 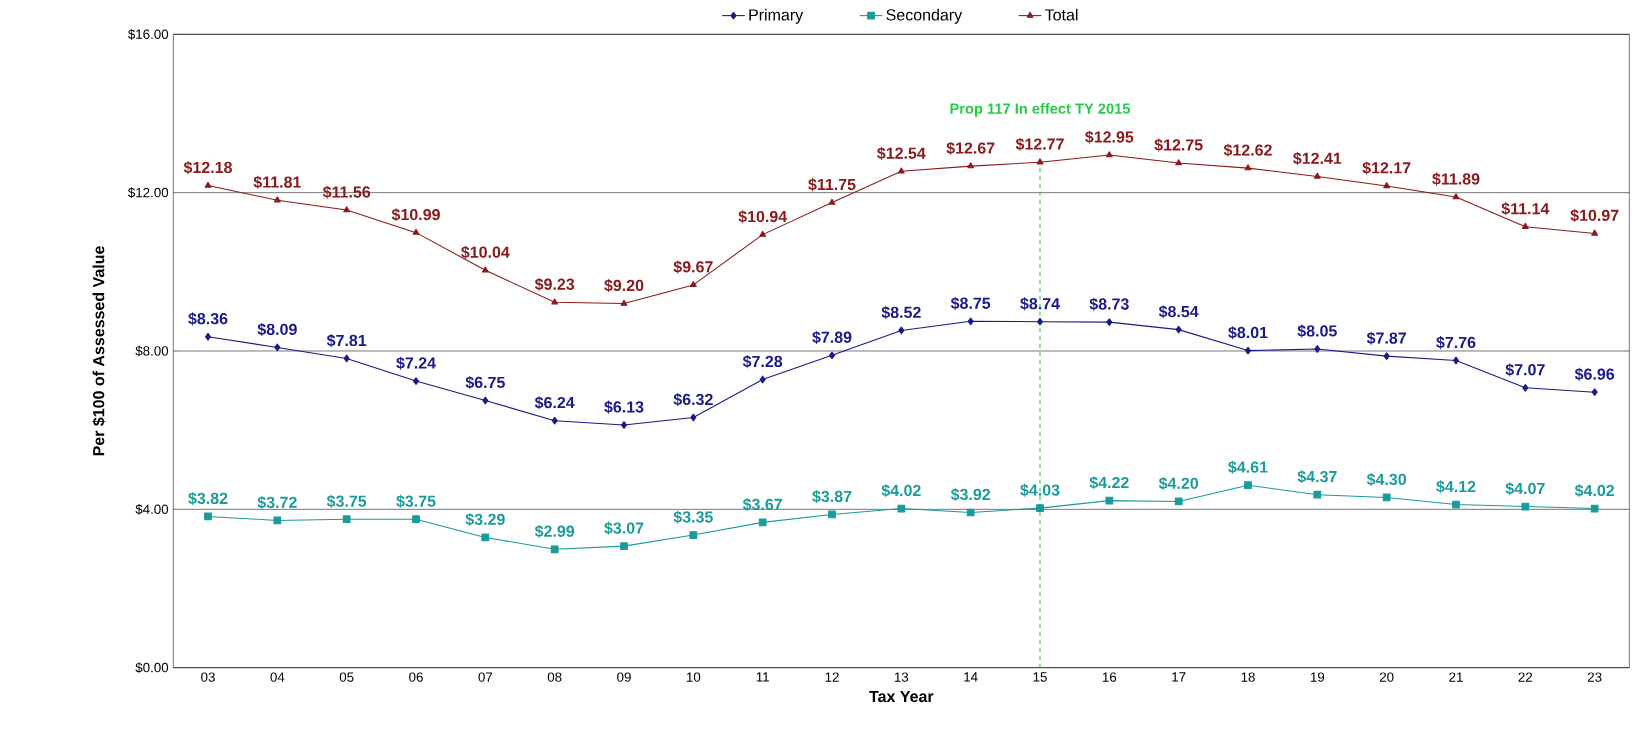 I want to click on data-label: $4.61, so click(x=1248, y=467).